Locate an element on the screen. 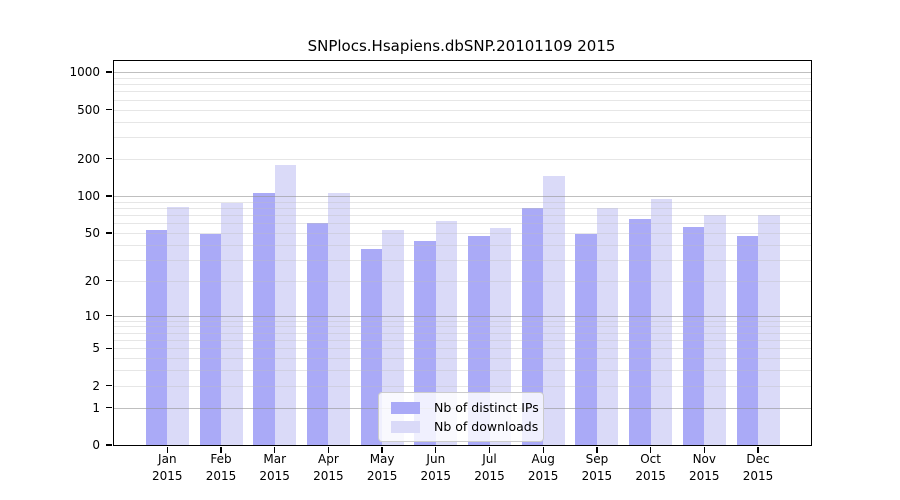 This screenshot has width=900, height=500. bar-downloads-jan is located at coordinates (178, 325).